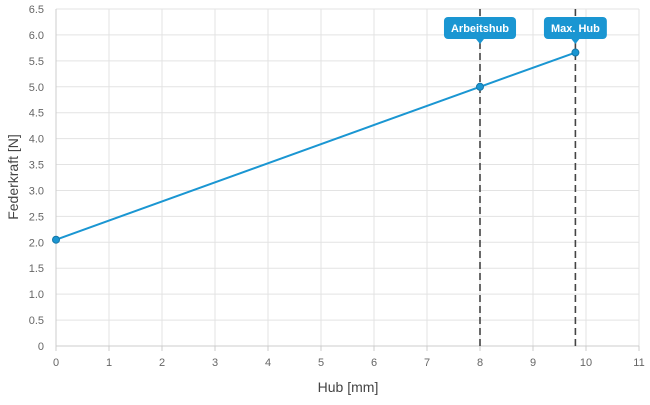 Image resolution: width=650 pixels, height=405 pixels. Describe the element at coordinates (36, 243) in the screenshot. I see `y-tick-label: 2.0` at that location.